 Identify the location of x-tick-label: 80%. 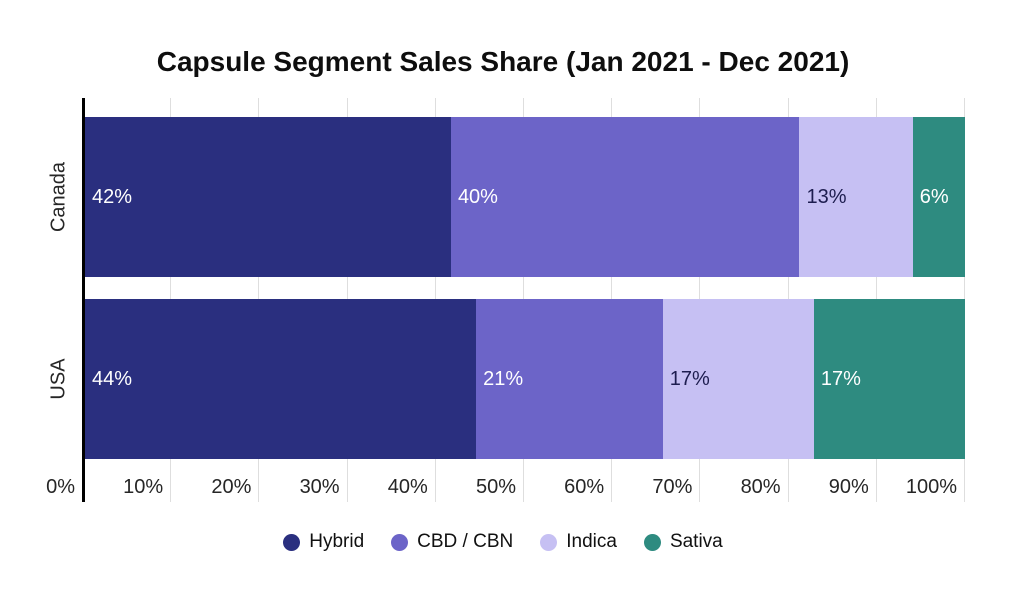
(760, 487).